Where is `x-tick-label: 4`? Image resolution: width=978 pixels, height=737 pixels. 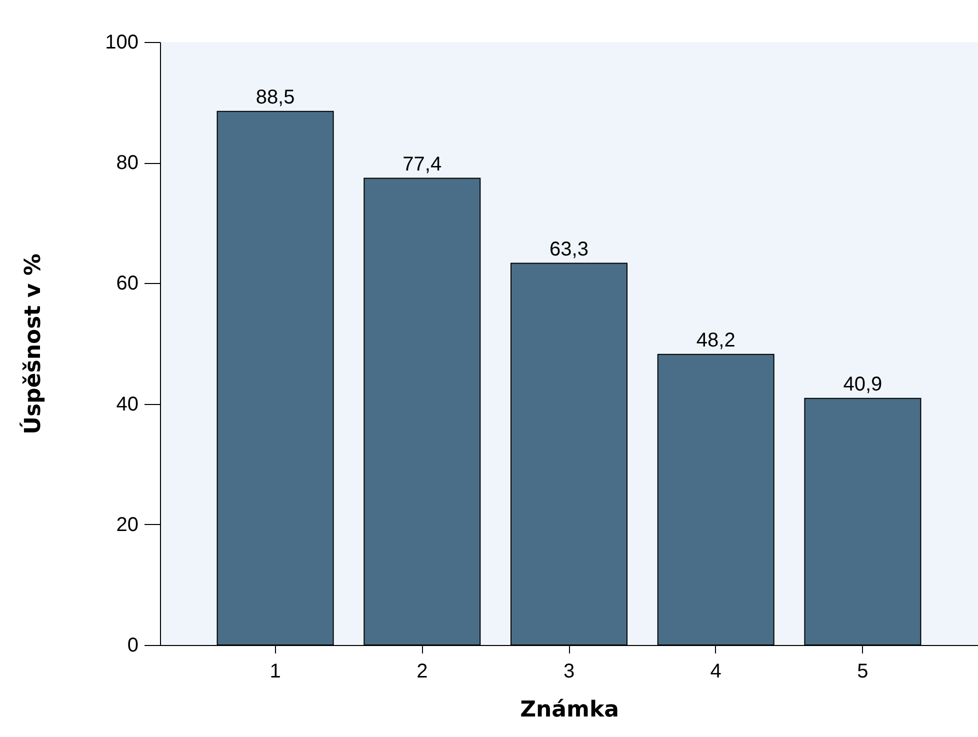
x-tick-label: 4 is located at coordinates (716, 671).